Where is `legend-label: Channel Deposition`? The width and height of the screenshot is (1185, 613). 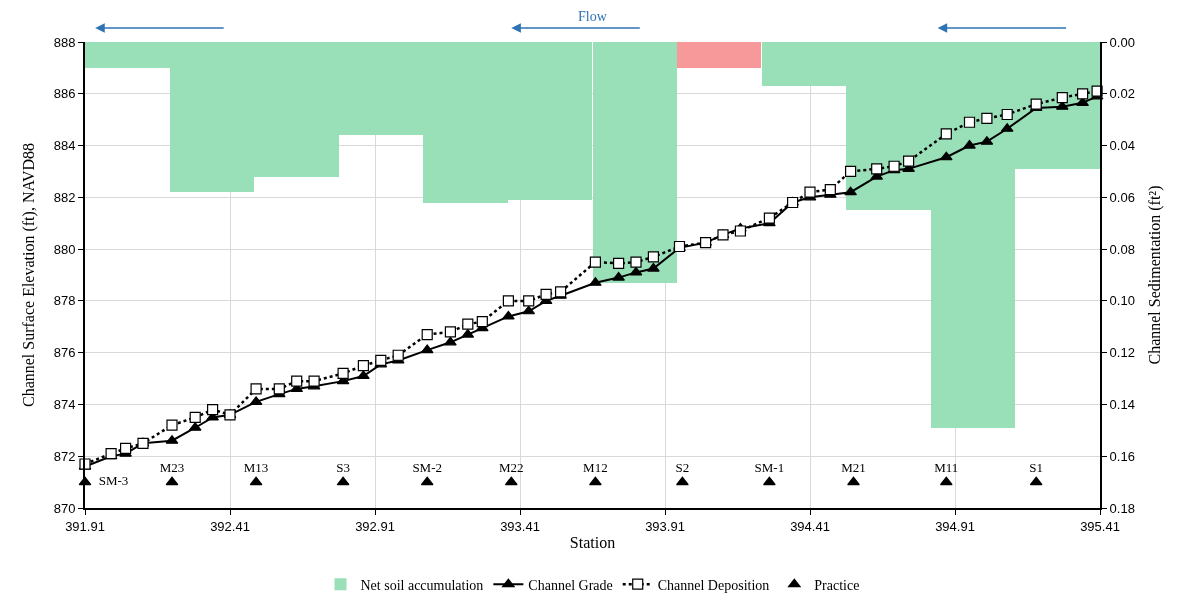
legend-label: Channel Deposition is located at coordinates (713, 585).